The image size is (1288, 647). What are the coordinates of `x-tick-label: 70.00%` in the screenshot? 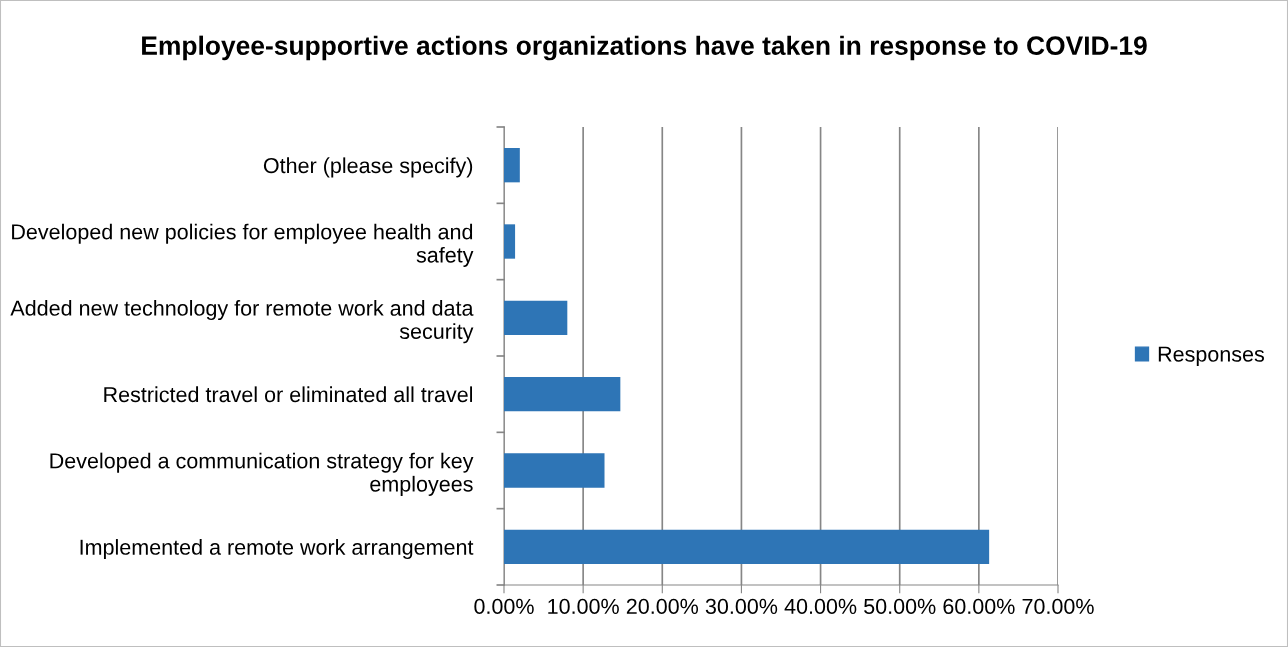 It's located at (1058, 606).